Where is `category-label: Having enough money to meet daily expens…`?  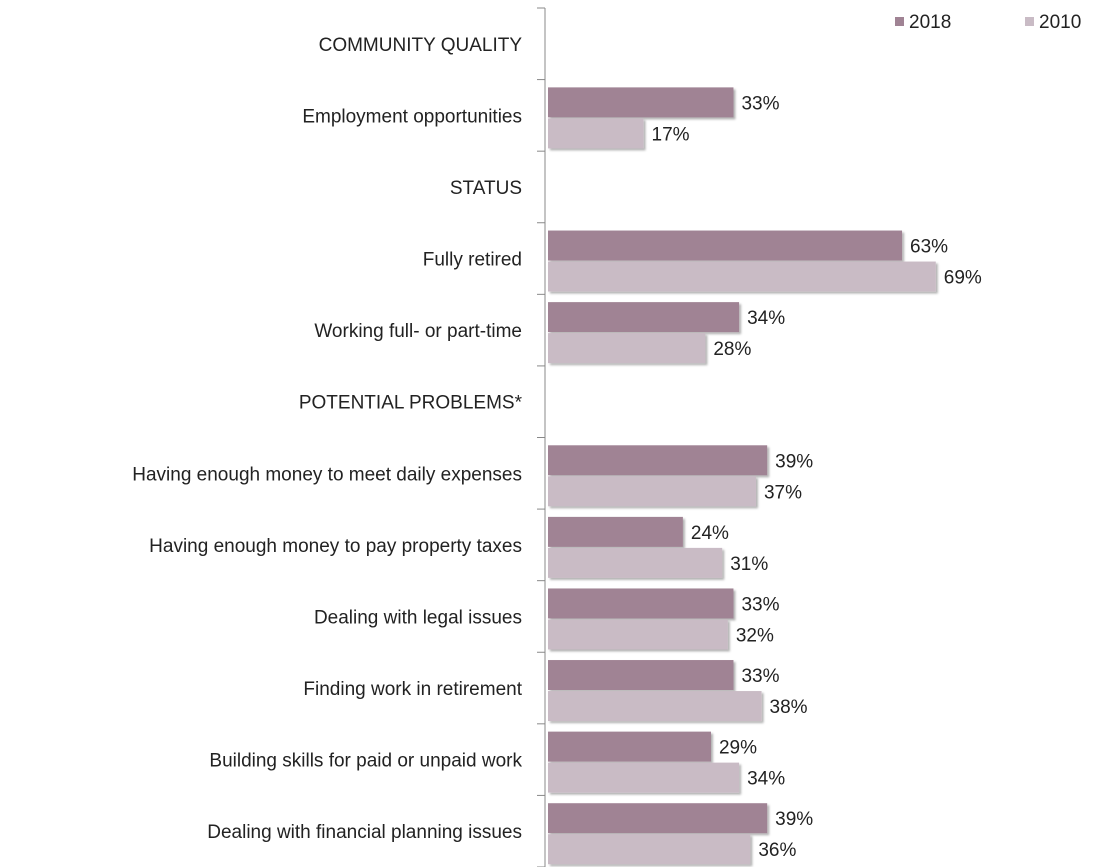 category-label: Having enough money to meet daily expens… is located at coordinates (327, 474).